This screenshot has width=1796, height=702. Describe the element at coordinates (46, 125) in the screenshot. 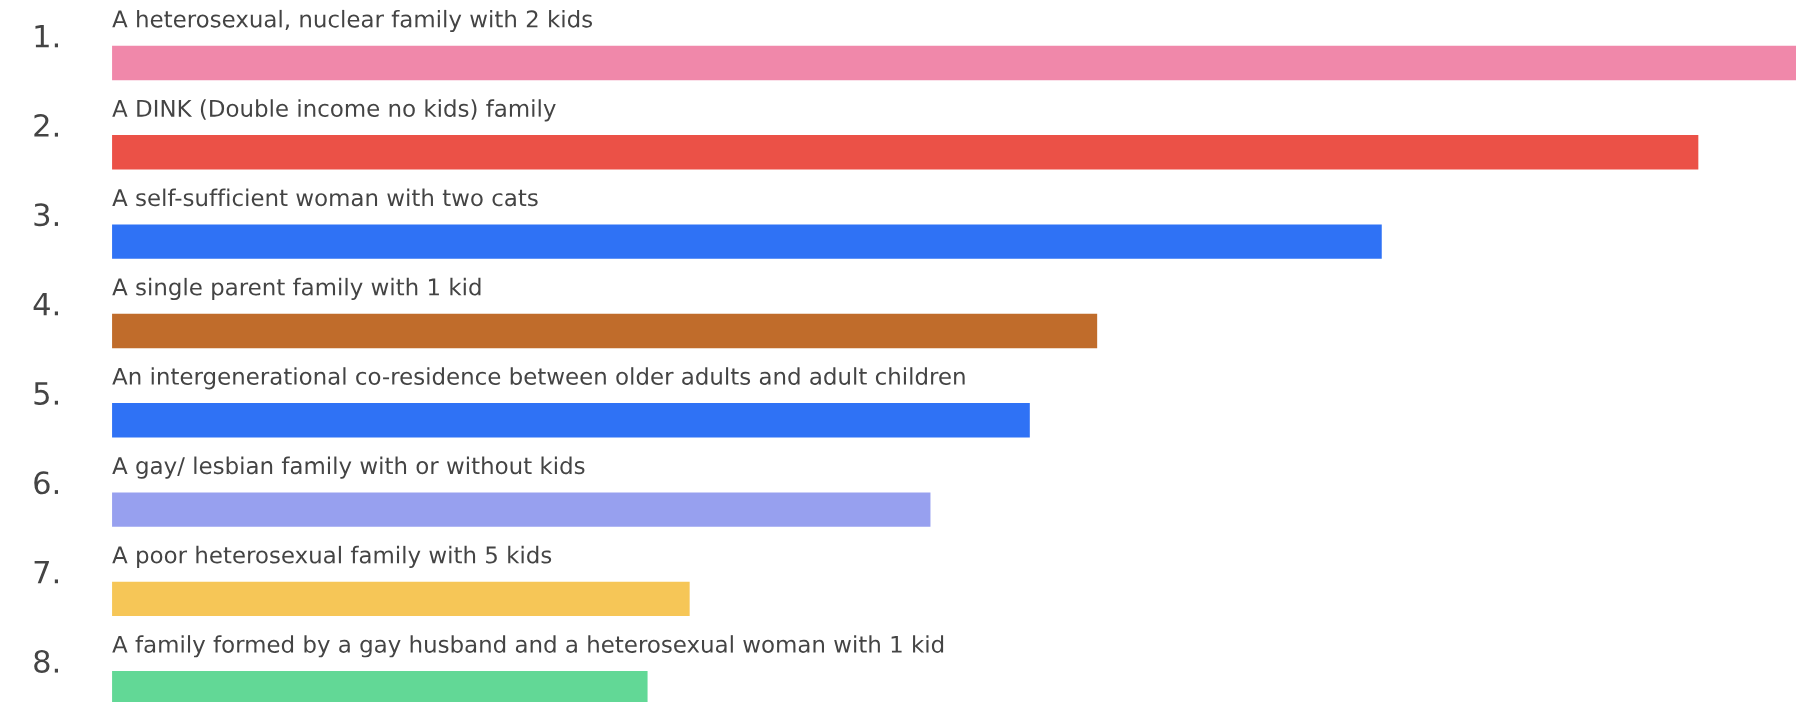

I see `text: 2.` at that location.